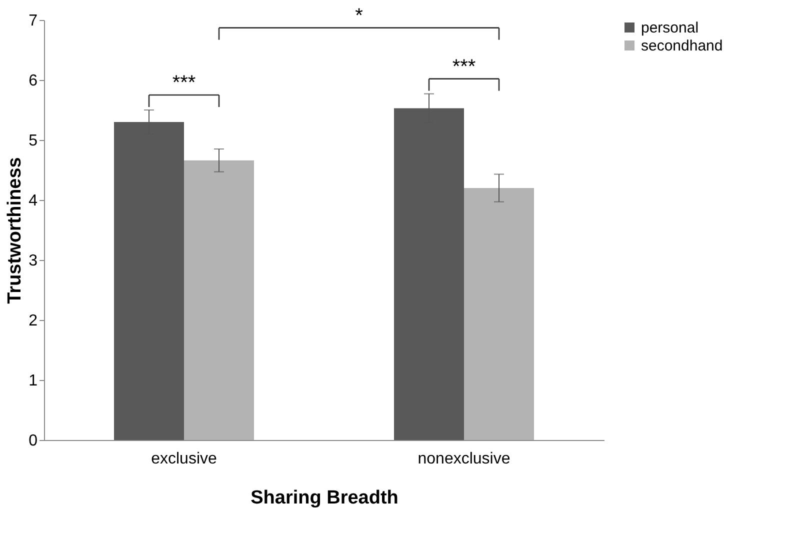 This screenshot has height=542, width=788. Describe the element at coordinates (33, 81) in the screenshot. I see `y-tick-label: 6` at that location.